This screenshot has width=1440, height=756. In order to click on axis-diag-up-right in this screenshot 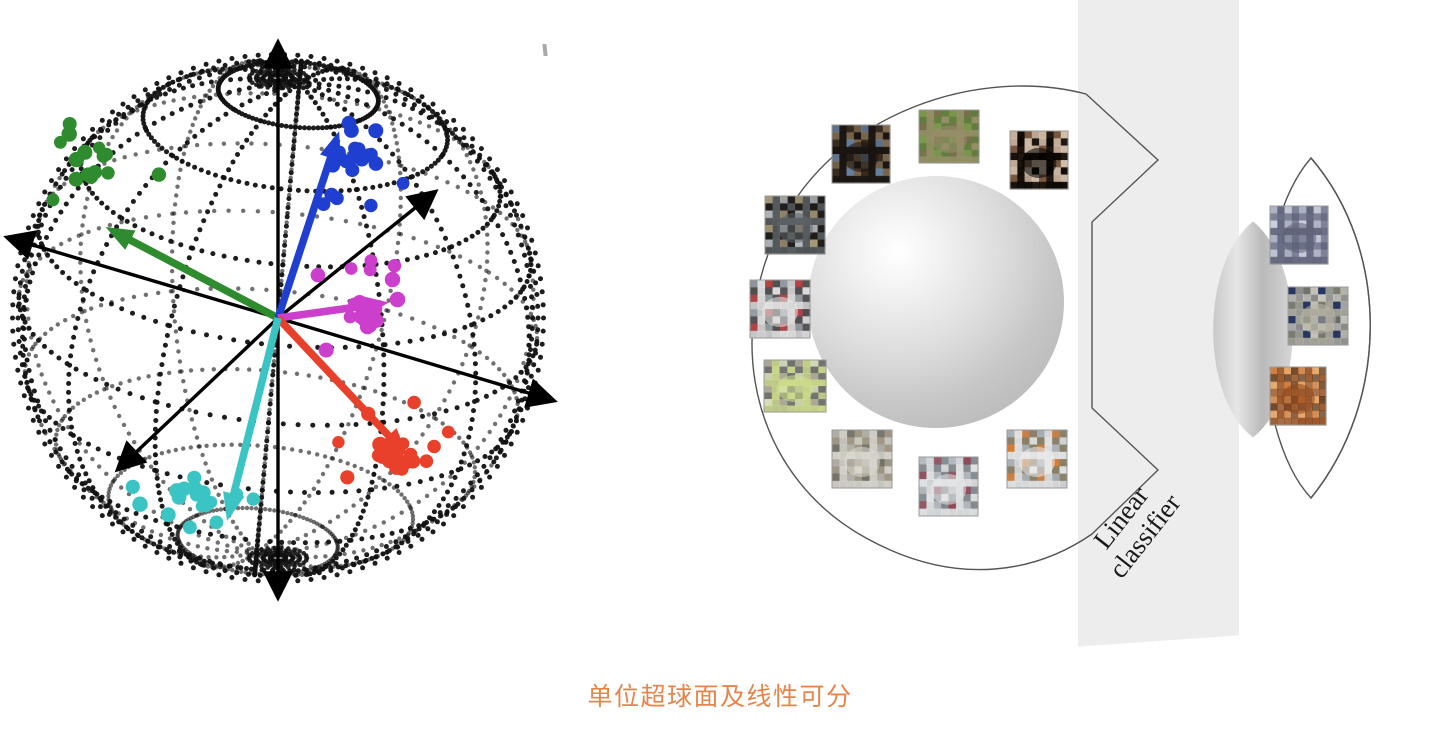, I will do `click(357, 254)`.